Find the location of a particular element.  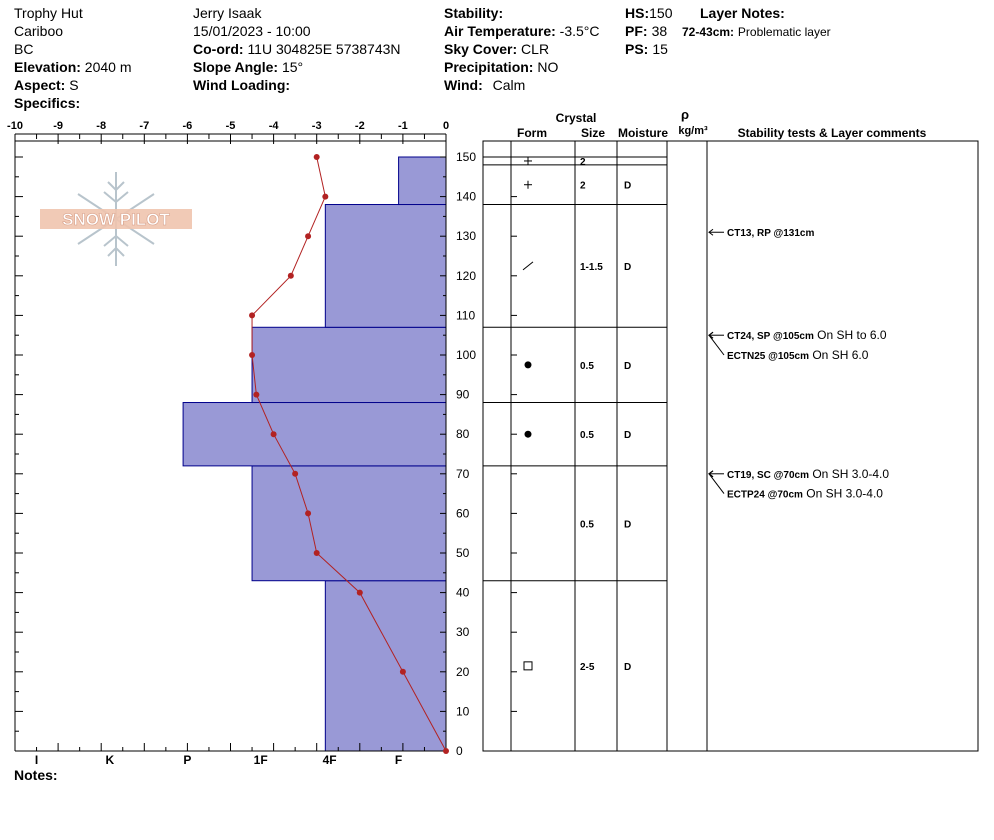

slope-angle: Slope Angle: 15° is located at coordinates (248, 67).